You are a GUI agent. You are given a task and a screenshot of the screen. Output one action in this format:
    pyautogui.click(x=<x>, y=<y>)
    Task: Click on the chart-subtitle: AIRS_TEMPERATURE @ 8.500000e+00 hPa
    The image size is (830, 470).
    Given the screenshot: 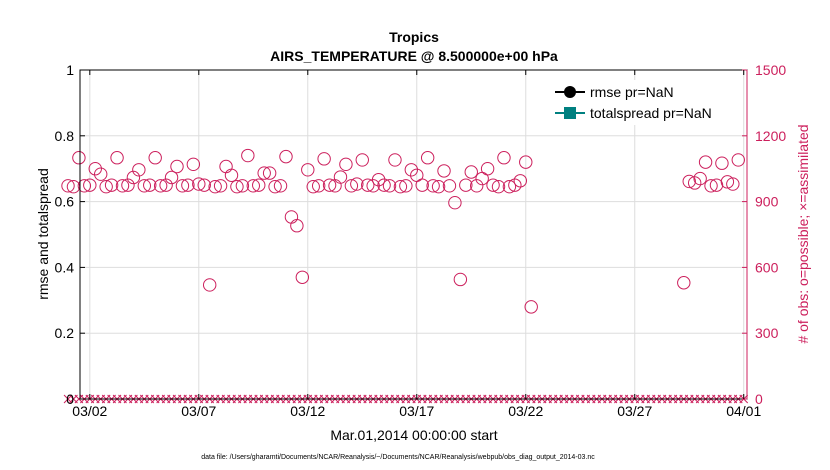 What is the action you would take?
    pyautogui.click(x=414, y=56)
    